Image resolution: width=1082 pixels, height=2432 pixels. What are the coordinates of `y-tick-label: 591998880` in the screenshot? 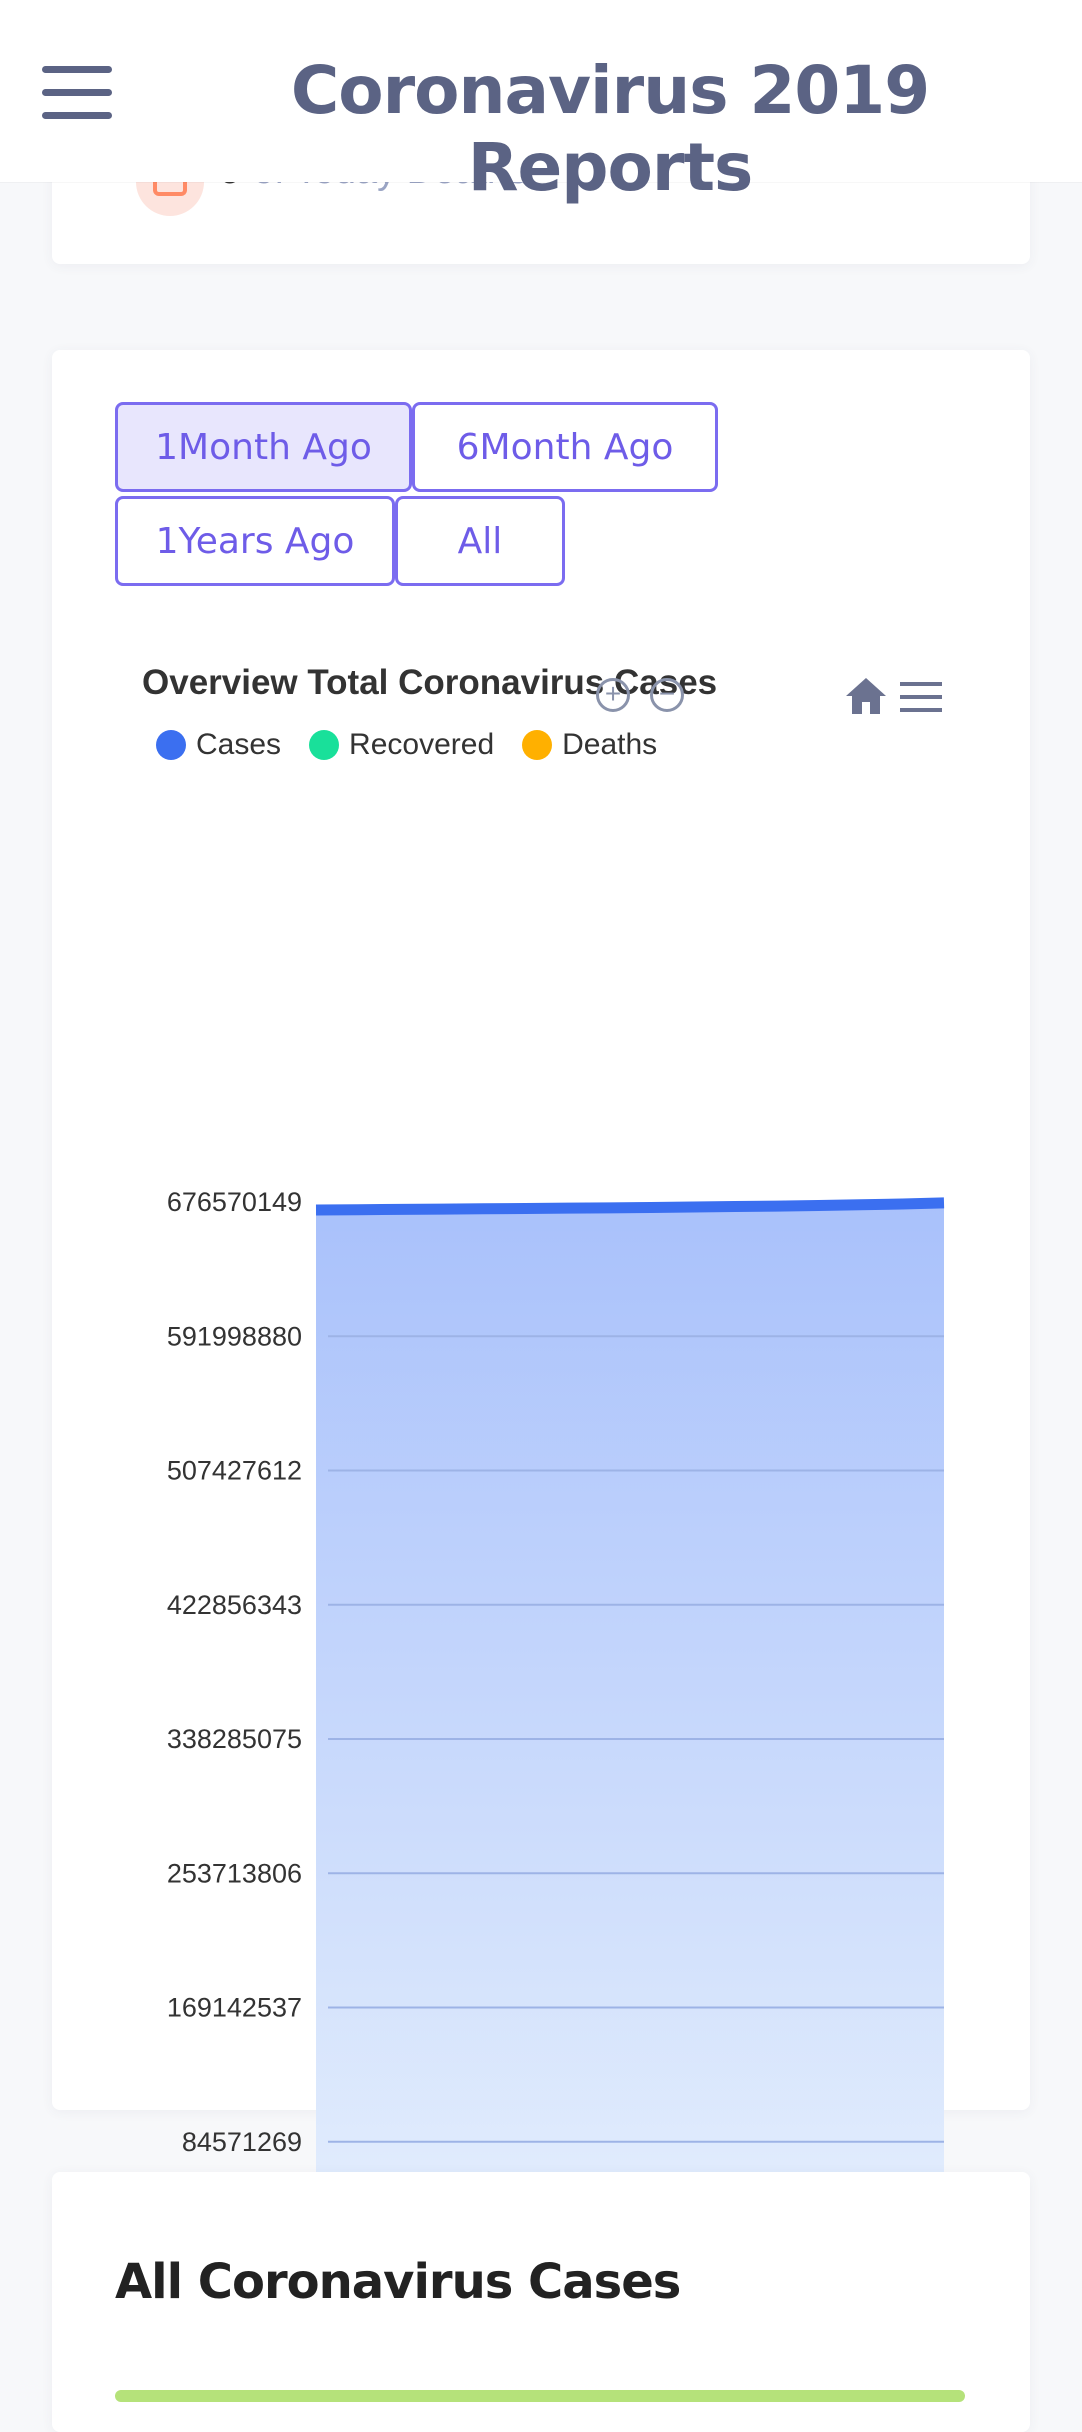 It's located at (234, 1336).